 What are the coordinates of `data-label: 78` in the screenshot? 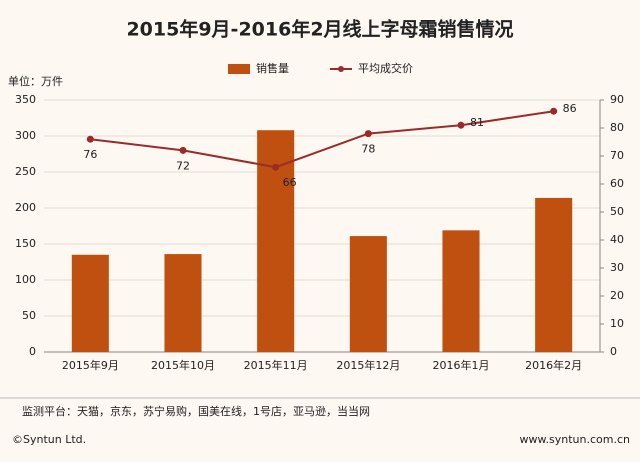 It's located at (368, 149).